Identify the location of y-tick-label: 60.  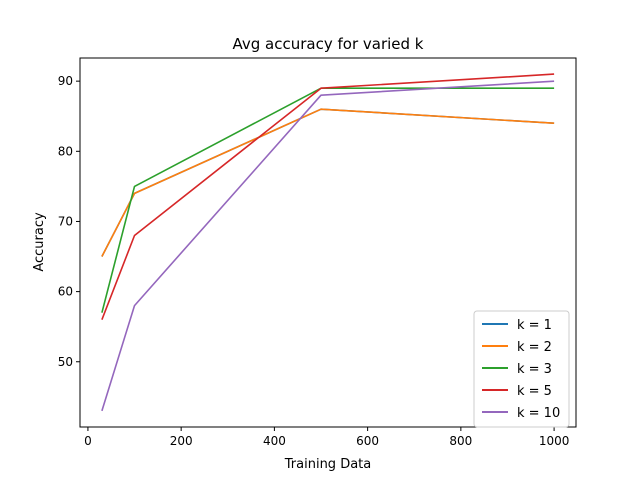
(65, 292).